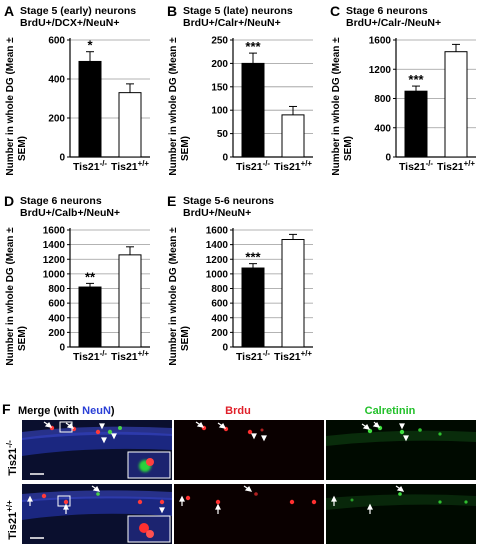  I want to click on column-header-calretinin: Calretinin, so click(390, 411).